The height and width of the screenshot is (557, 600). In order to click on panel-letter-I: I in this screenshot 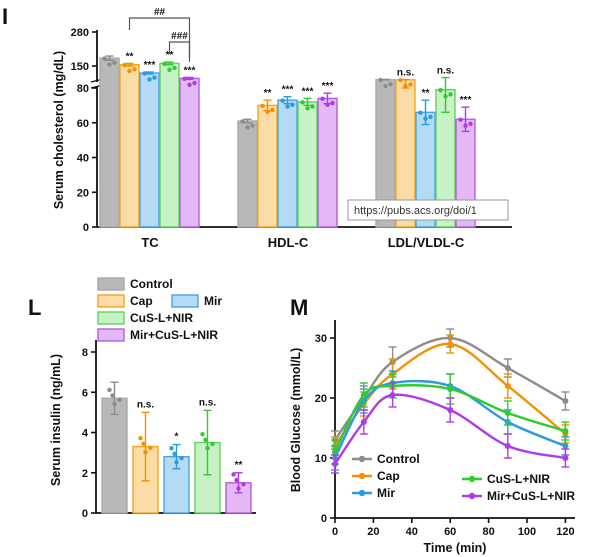, I will do `click(5, 16)`.